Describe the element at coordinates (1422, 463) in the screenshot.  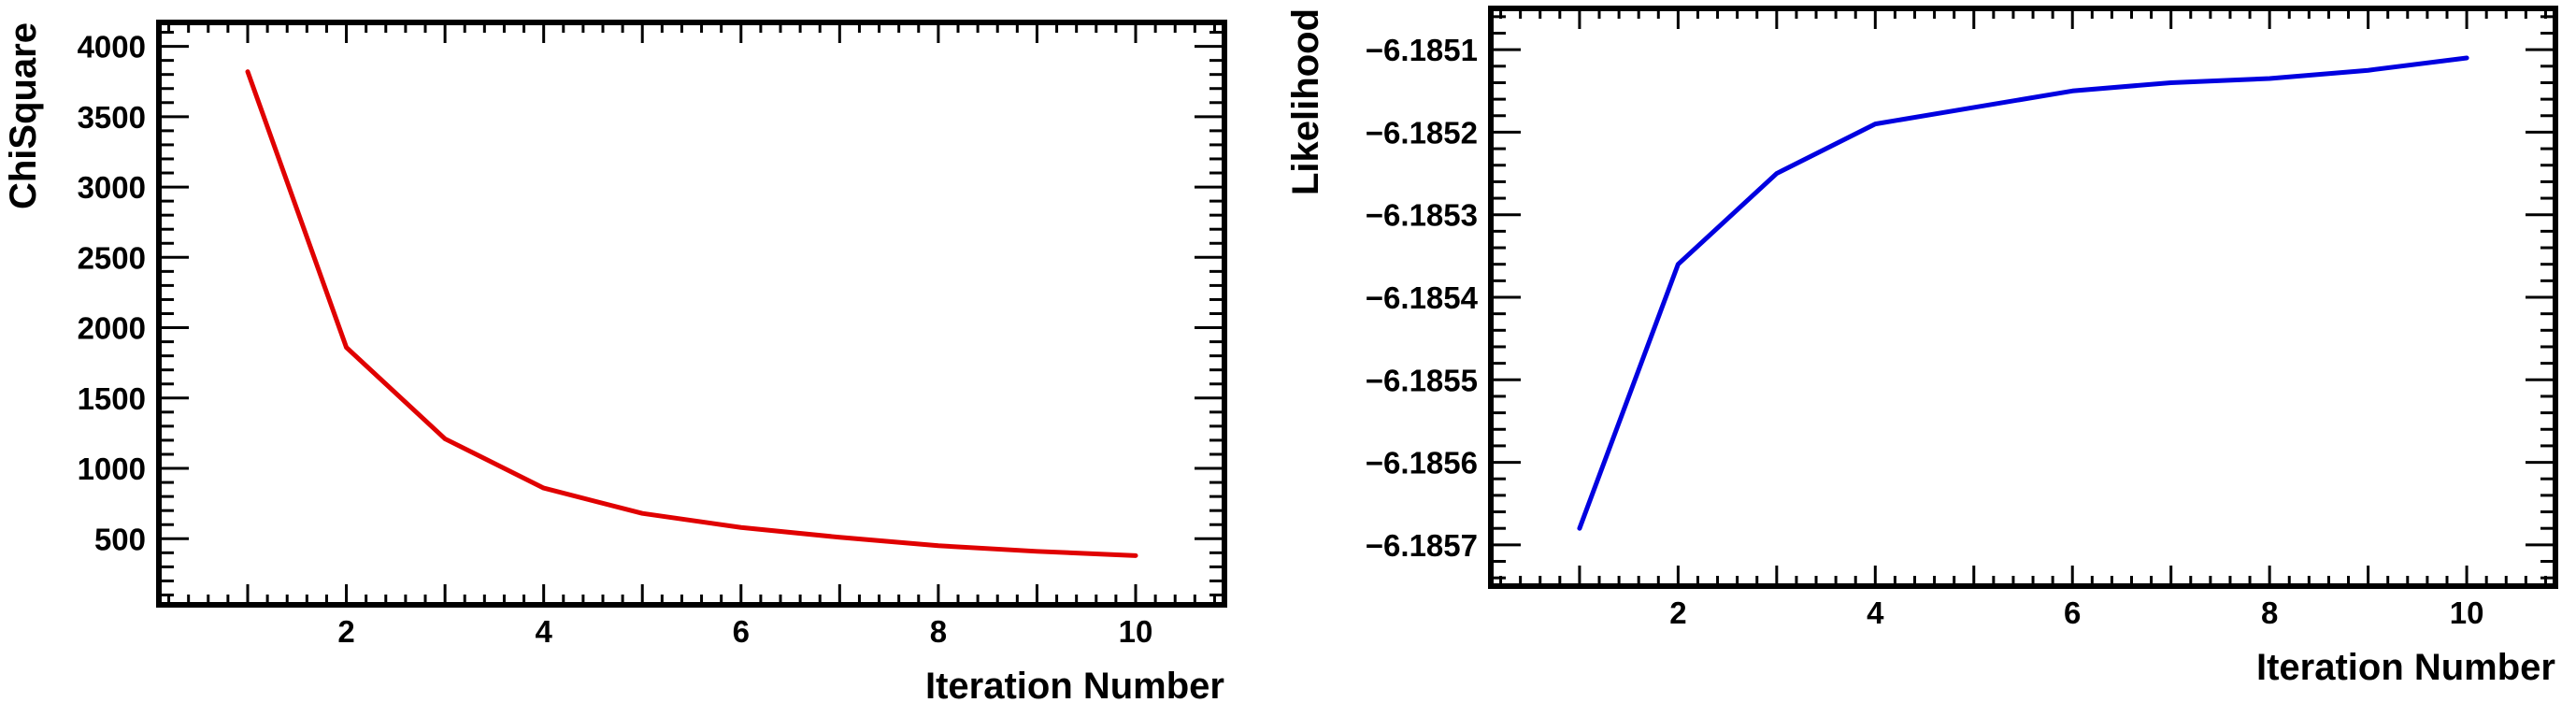
I see `y-tick-label: −6.1856` at that location.